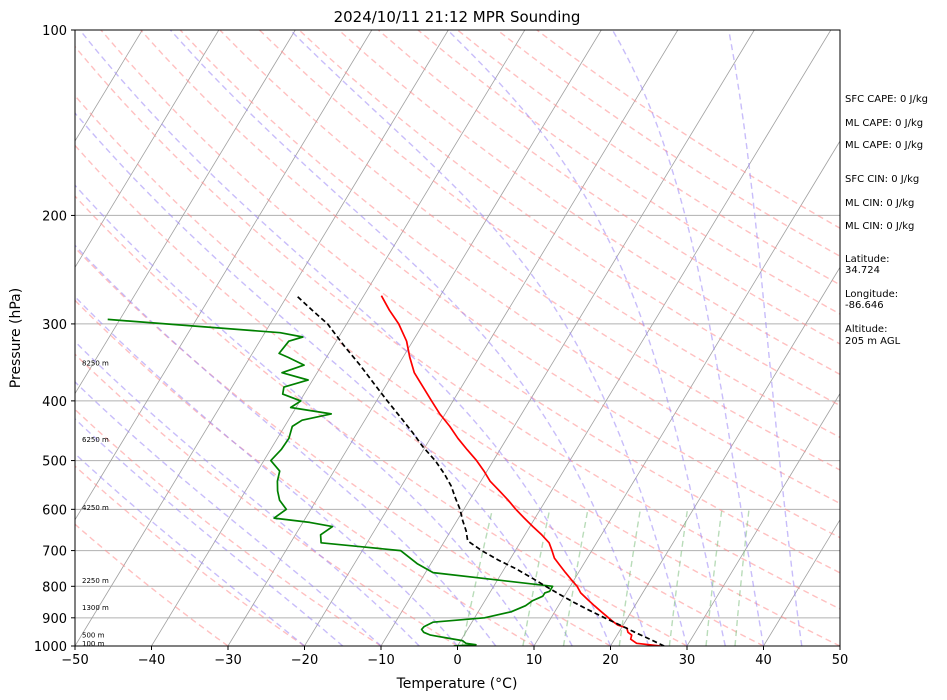 Image resolution: width=947 pixels, height=700 pixels. I want to click on x-tick-label: −40, so click(151, 660).